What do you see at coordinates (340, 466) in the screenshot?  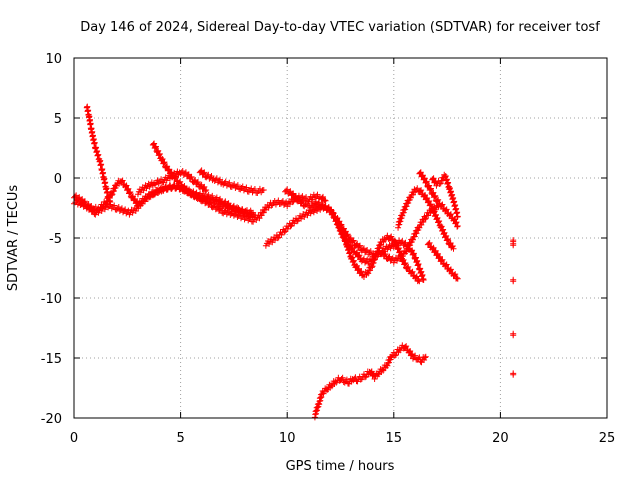 I see `x-axis-label: GPS time / hours` at bounding box center [340, 466].